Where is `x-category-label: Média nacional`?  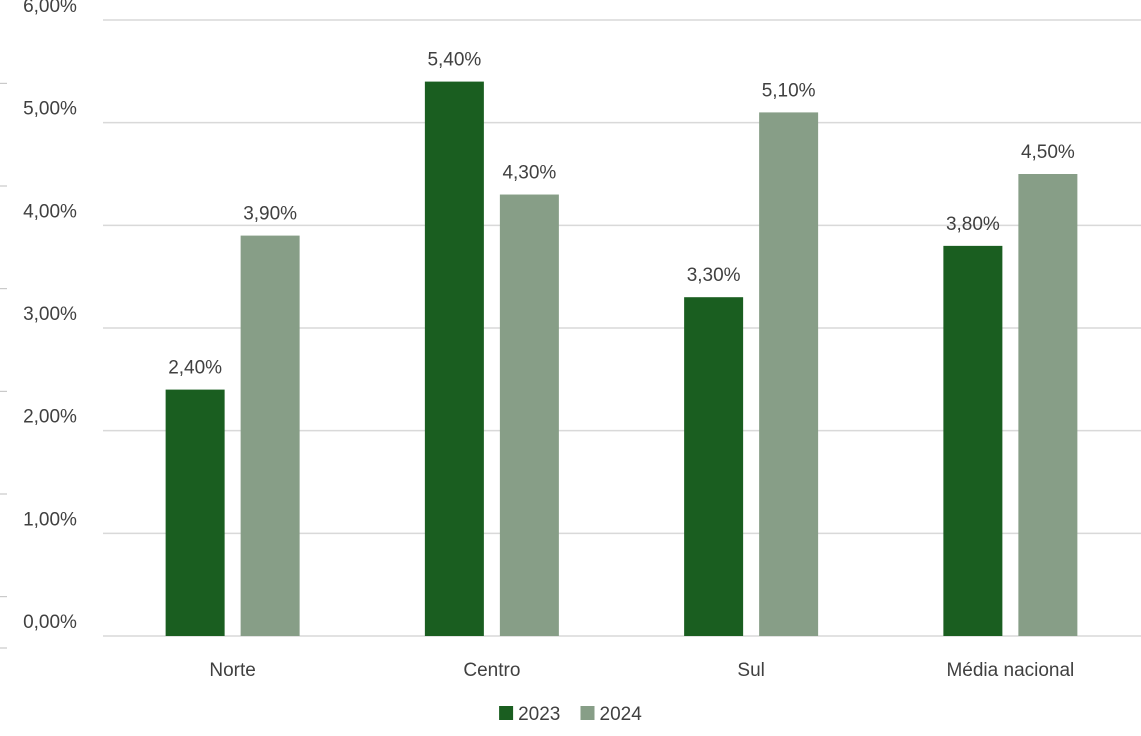 x-category-label: Média nacional is located at coordinates (1010, 670).